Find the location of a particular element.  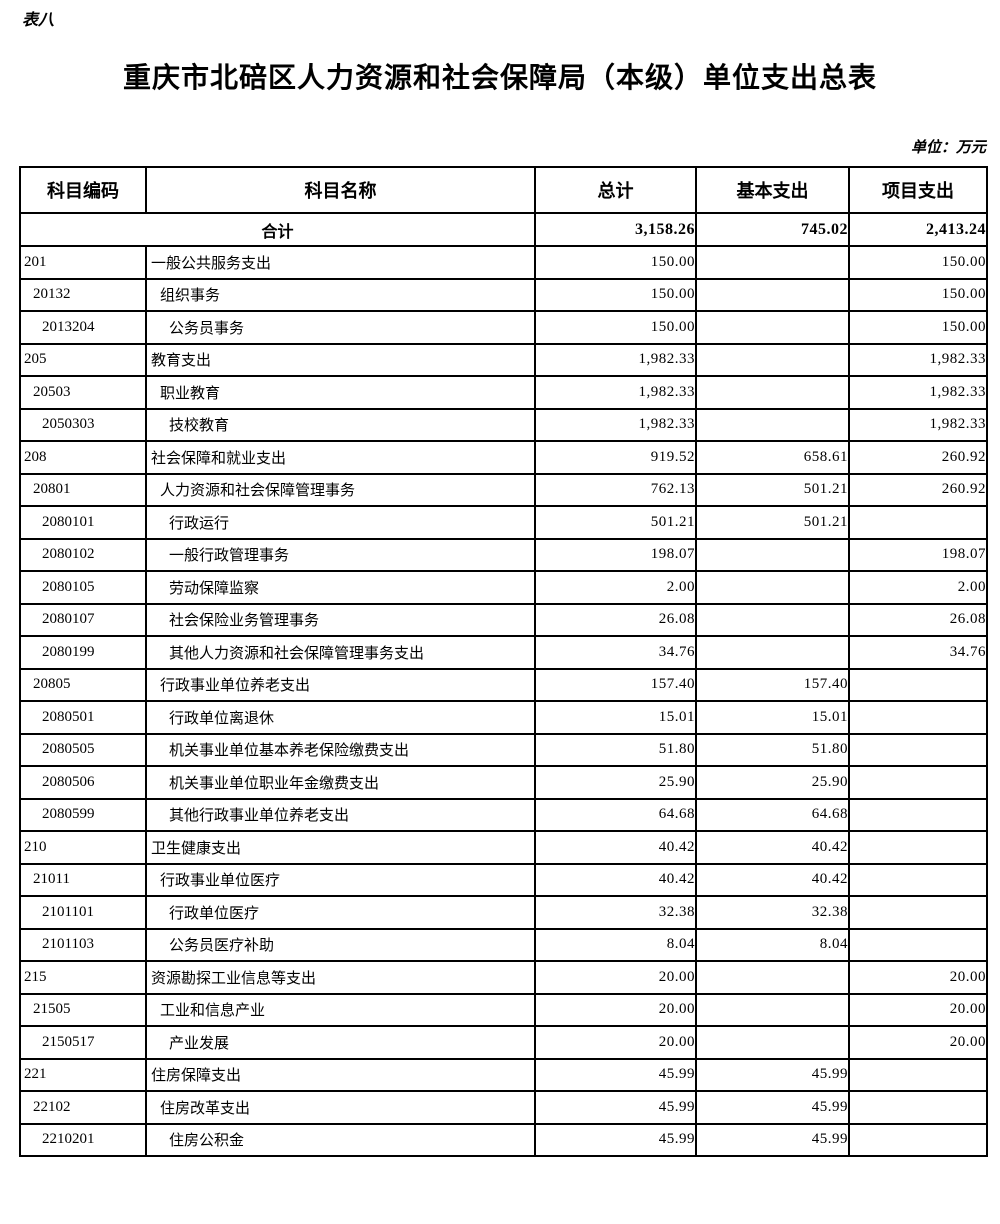

page-title: 重庆市北碚区人力资源和社会保障局（本级）单位支出总表 is located at coordinates (499, 77).